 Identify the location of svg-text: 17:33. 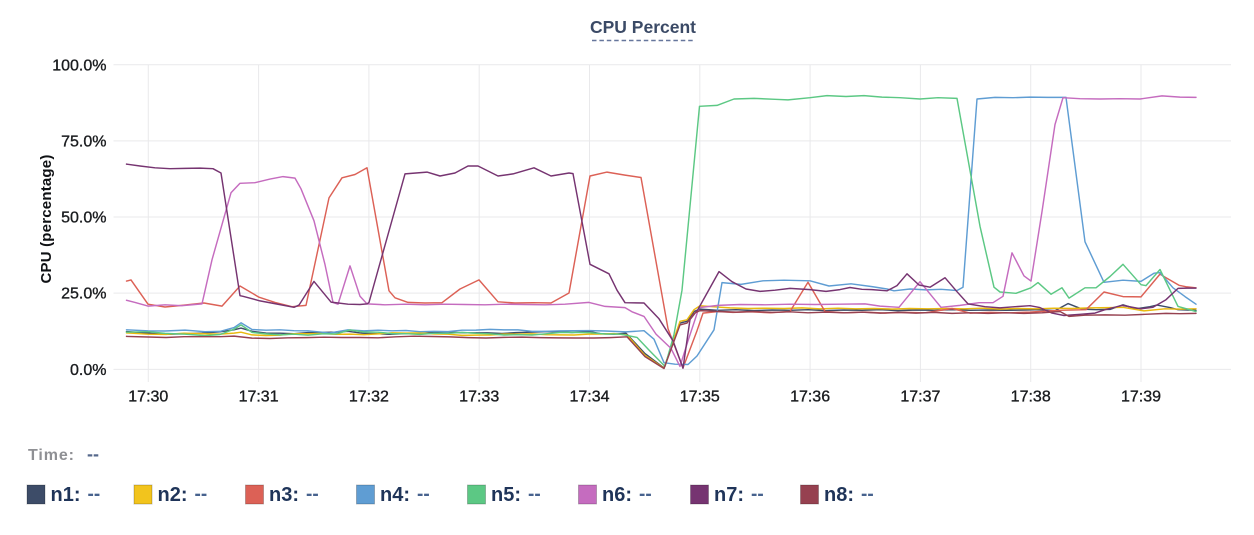
(479, 397).